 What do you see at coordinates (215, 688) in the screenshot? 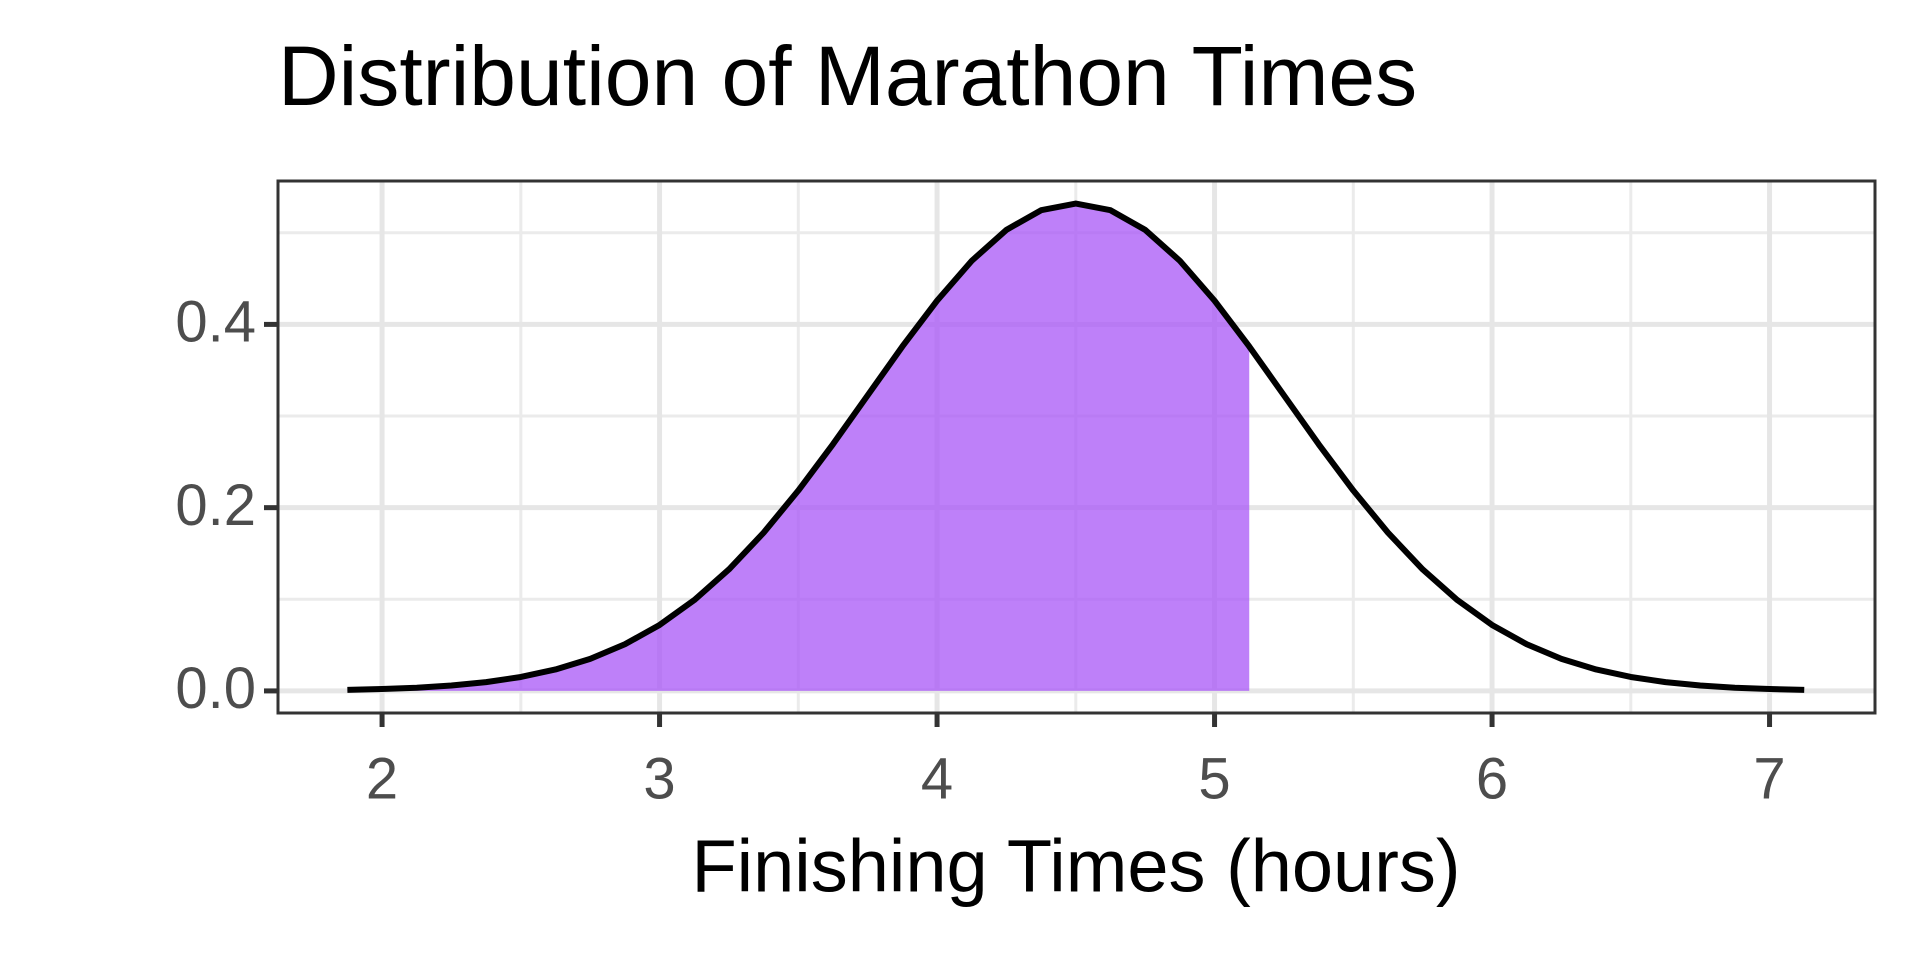
I see `y-tick-label: 0.0` at bounding box center [215, 688].